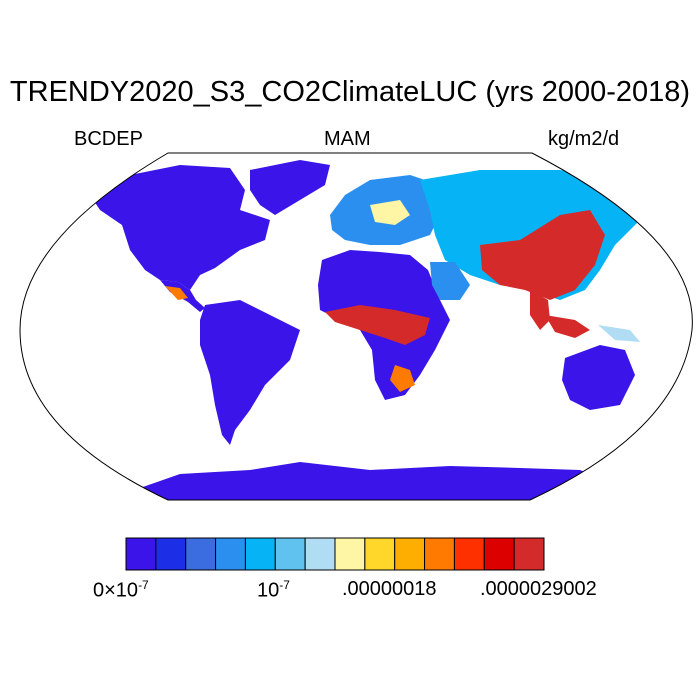 Image resolution: width=700 pixels, height=700 pixels. I want to click on antarctica, so click(370, 481).